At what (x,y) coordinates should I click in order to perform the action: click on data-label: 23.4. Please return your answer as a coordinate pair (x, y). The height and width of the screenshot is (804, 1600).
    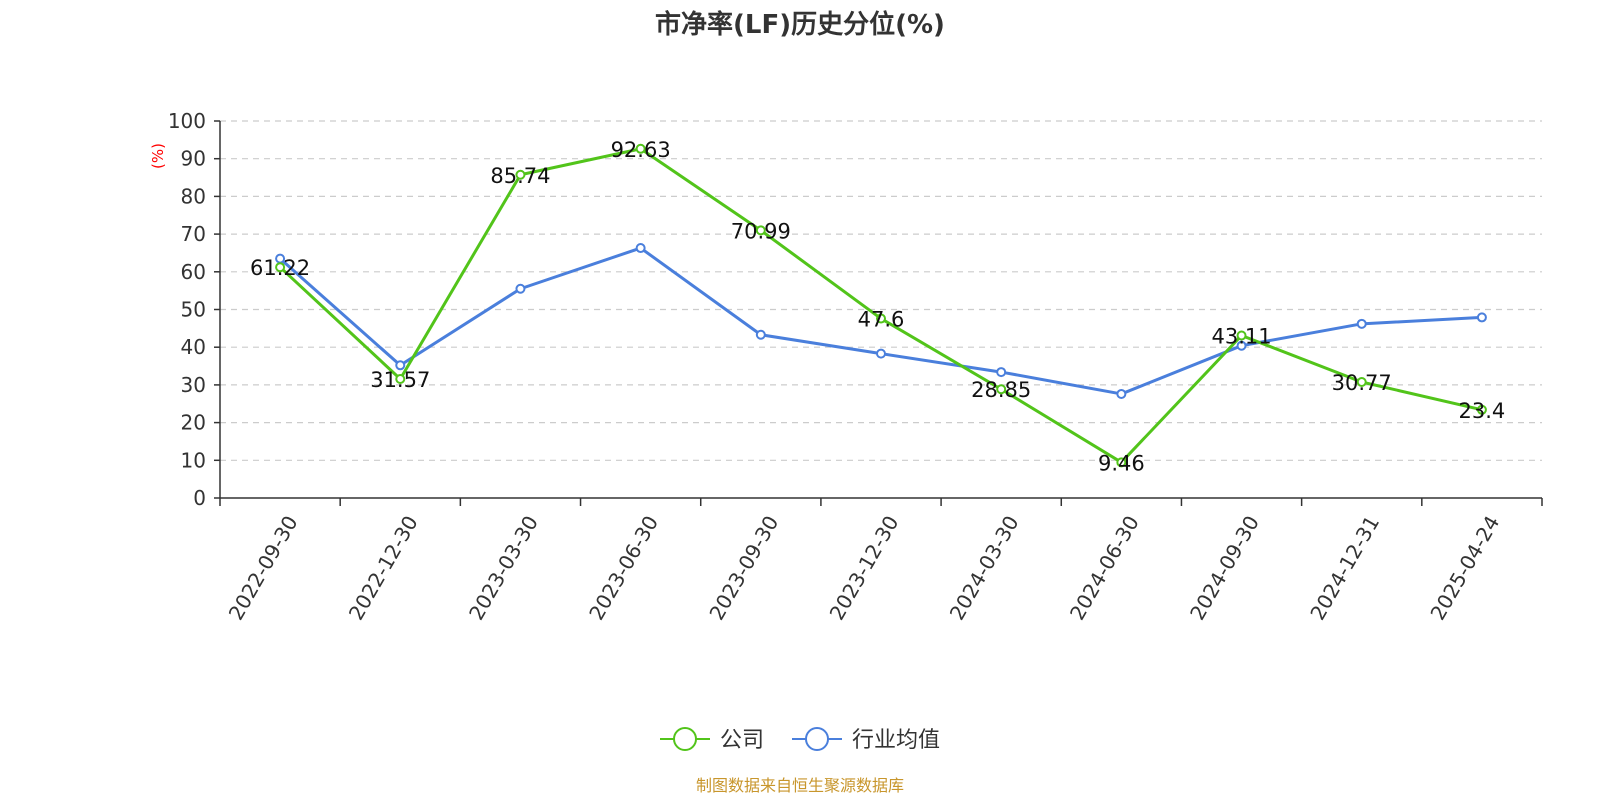
    Looking at the image, I should click on (1482, 411).